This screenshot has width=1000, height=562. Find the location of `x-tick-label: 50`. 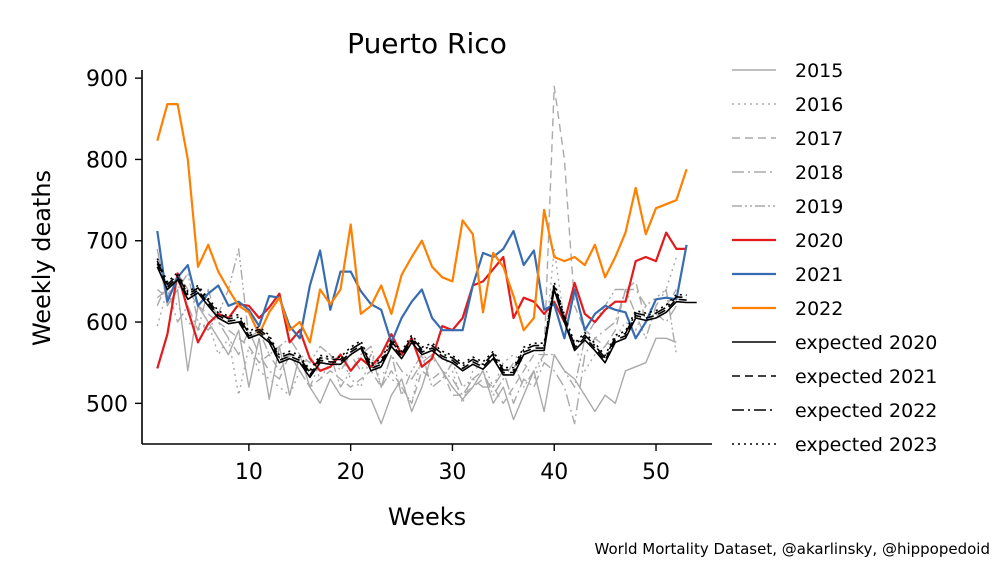

x-tick-label: 50 is located at coordinates (656, 472).